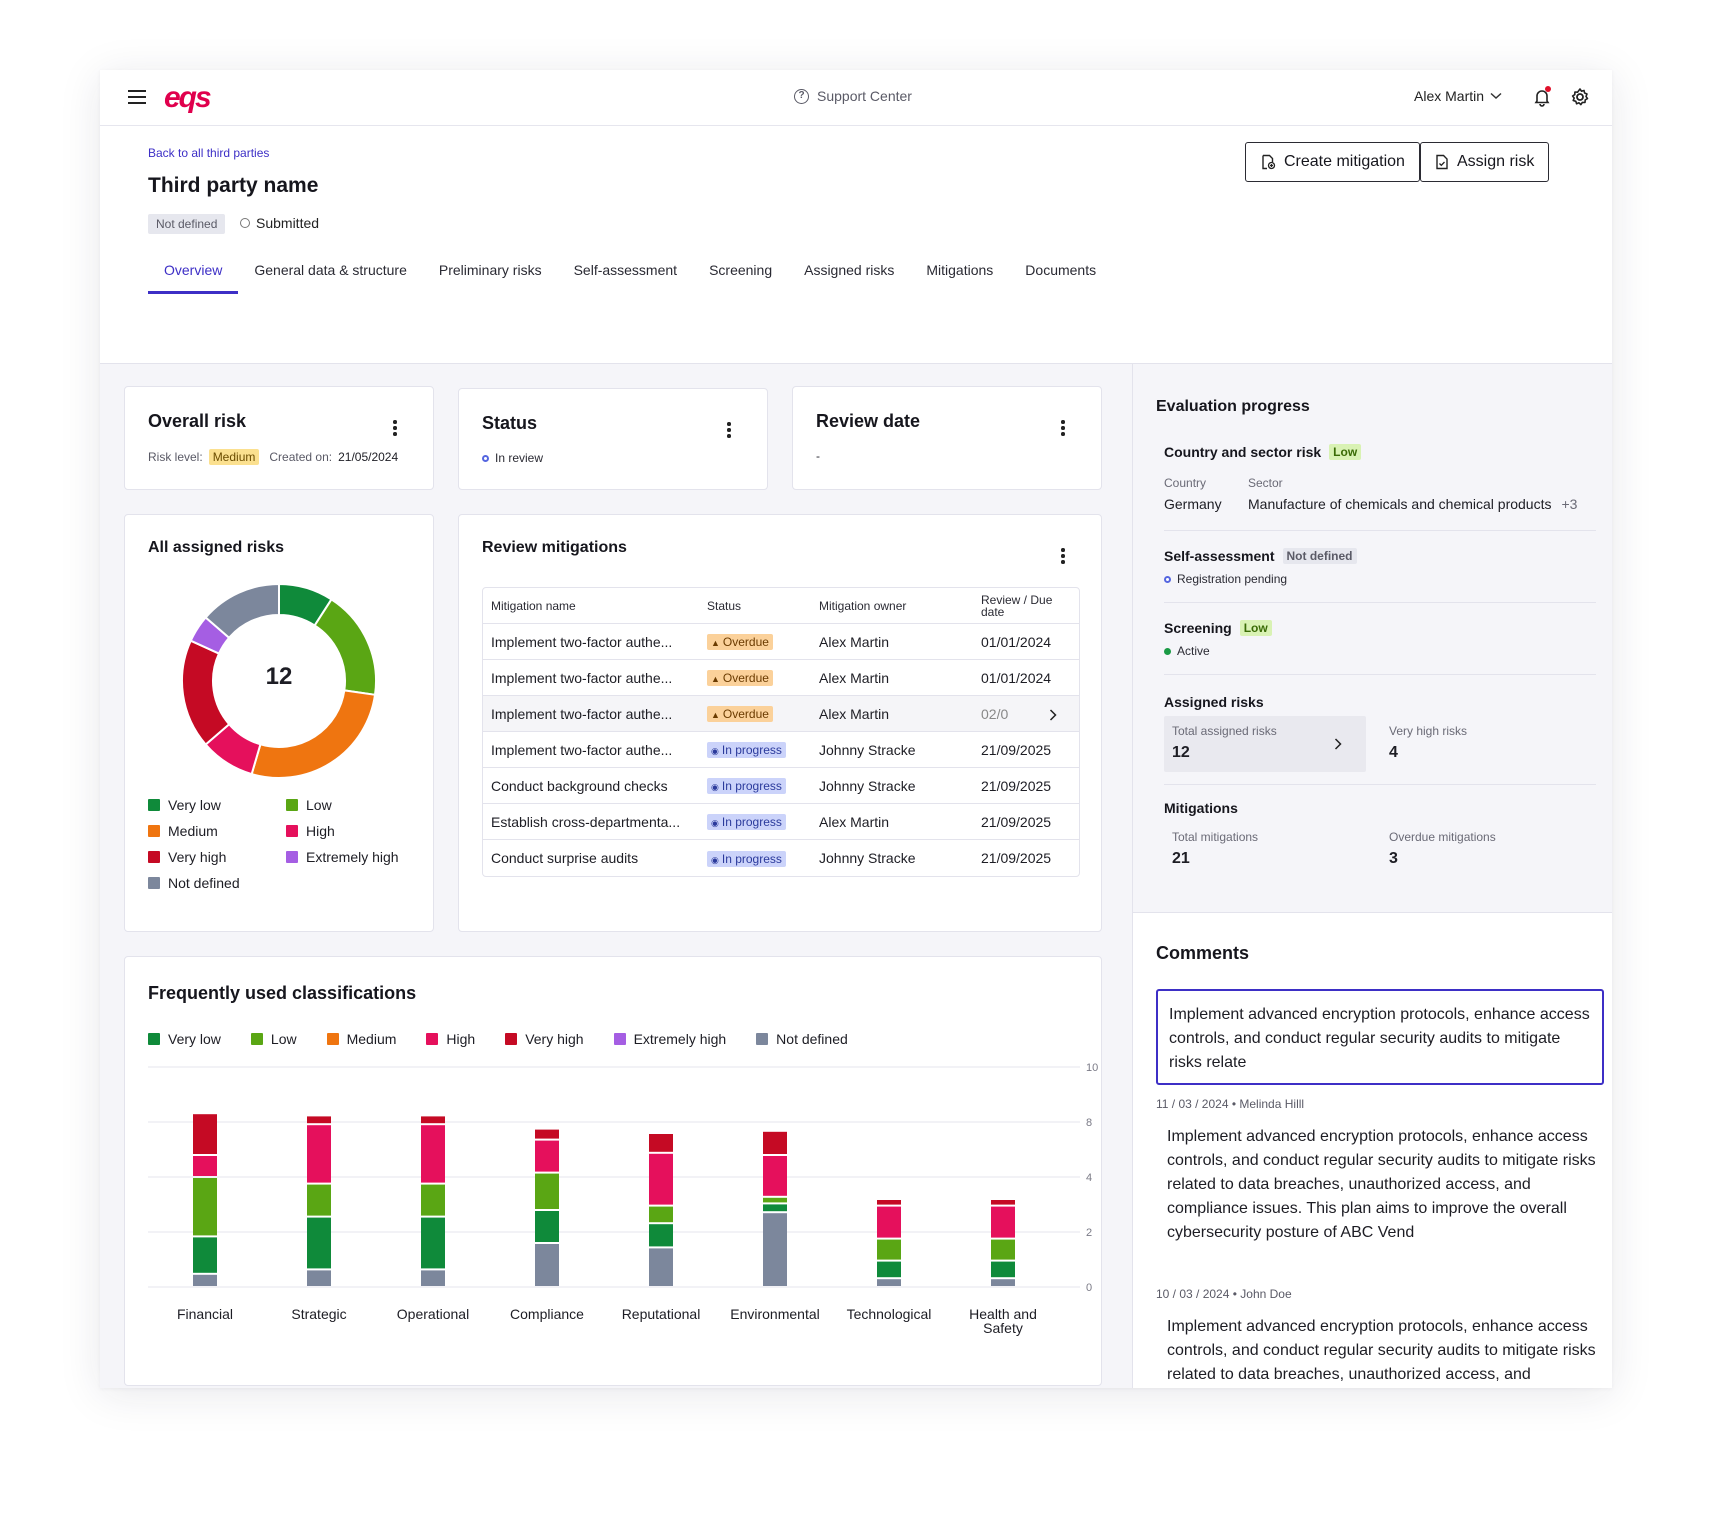 Image resolution: width=1712 pixels, height=1516 pixels. What do you see at coordinates (209, 153) in the screenshot?
I see `back-link: Back to all third parties` at bounding box center [209, 153].